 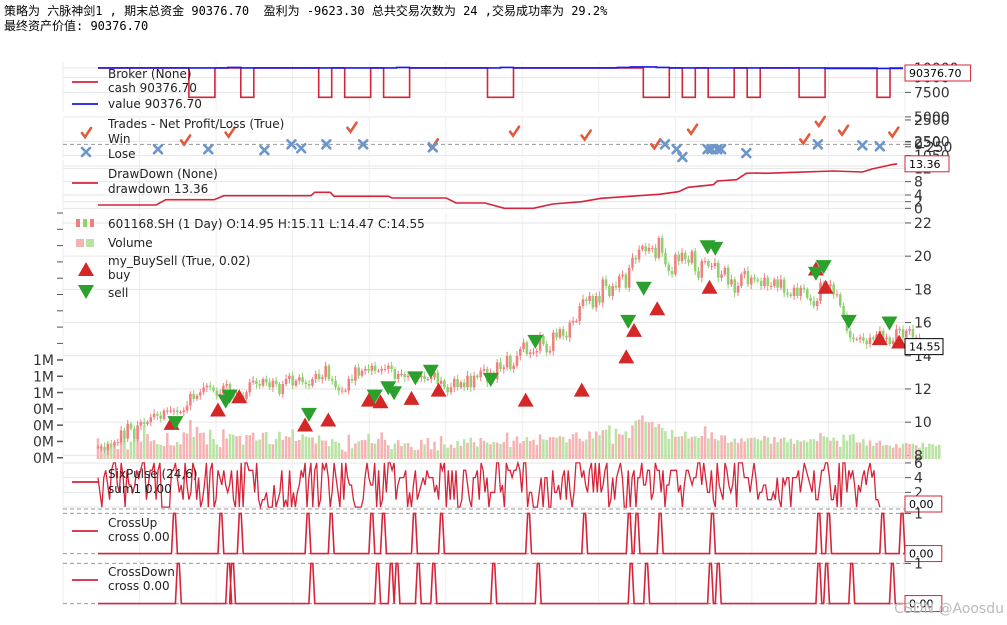 I want to click on legend-volume-label: Volume, so click(x=130, y=243).